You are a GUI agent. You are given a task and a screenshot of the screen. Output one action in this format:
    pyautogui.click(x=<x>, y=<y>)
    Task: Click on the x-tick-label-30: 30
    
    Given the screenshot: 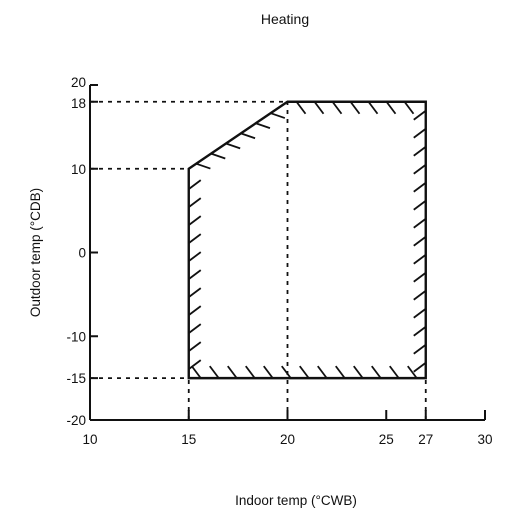 What is the action you would take?
    pyautogui.click(x=484, y=439)
    